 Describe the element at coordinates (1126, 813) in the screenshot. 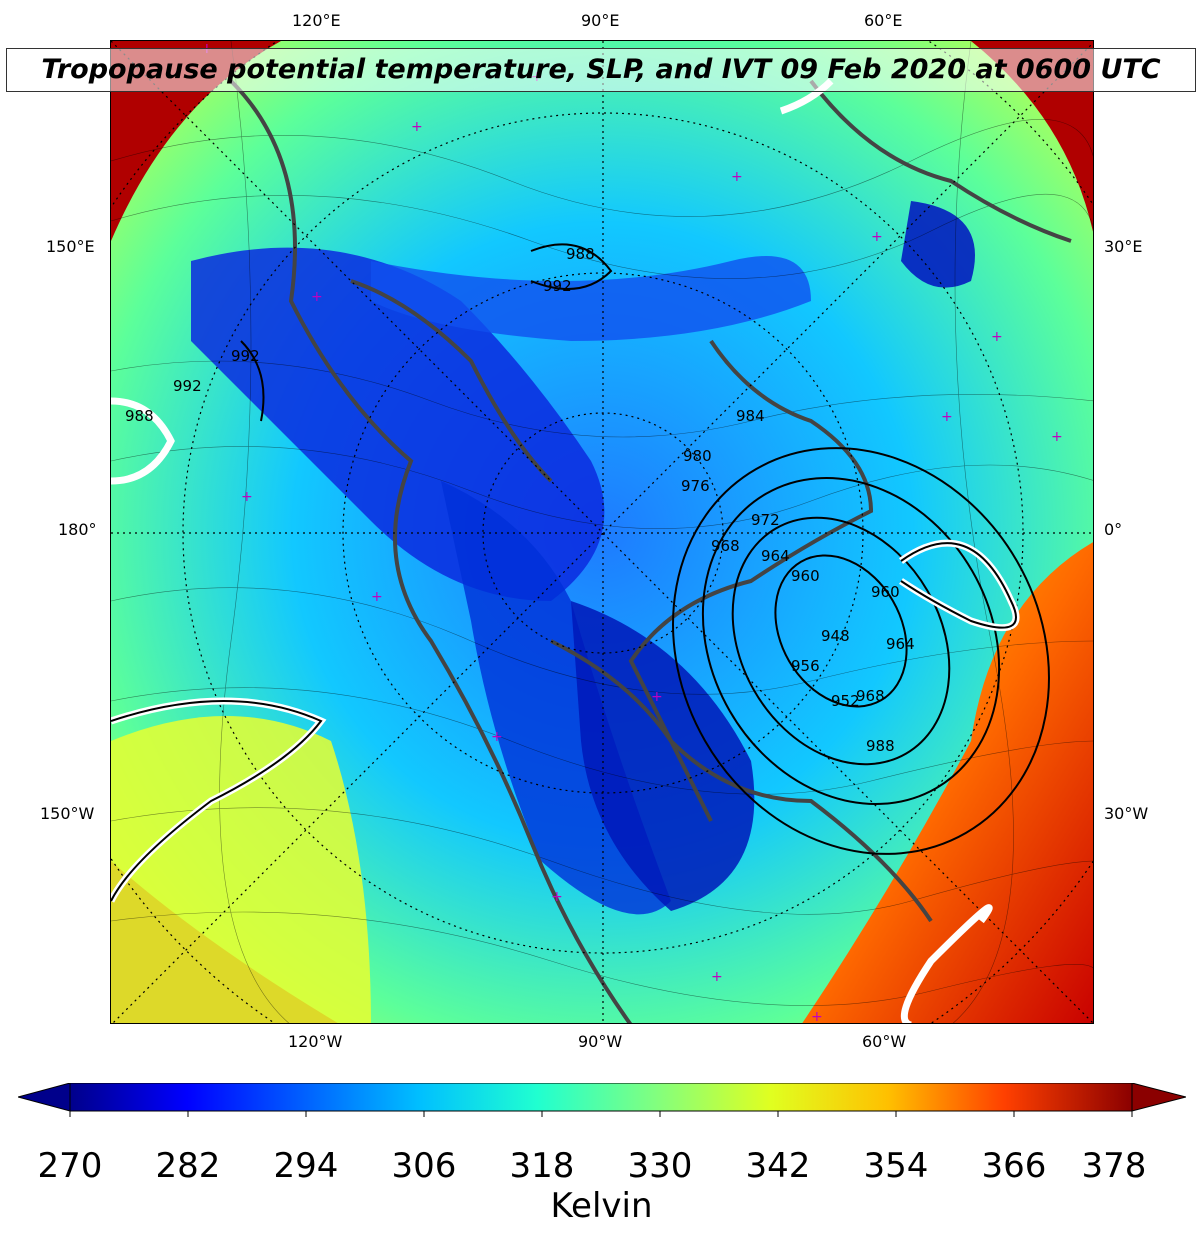

I see `lon-label-right: 30°W` at that location.